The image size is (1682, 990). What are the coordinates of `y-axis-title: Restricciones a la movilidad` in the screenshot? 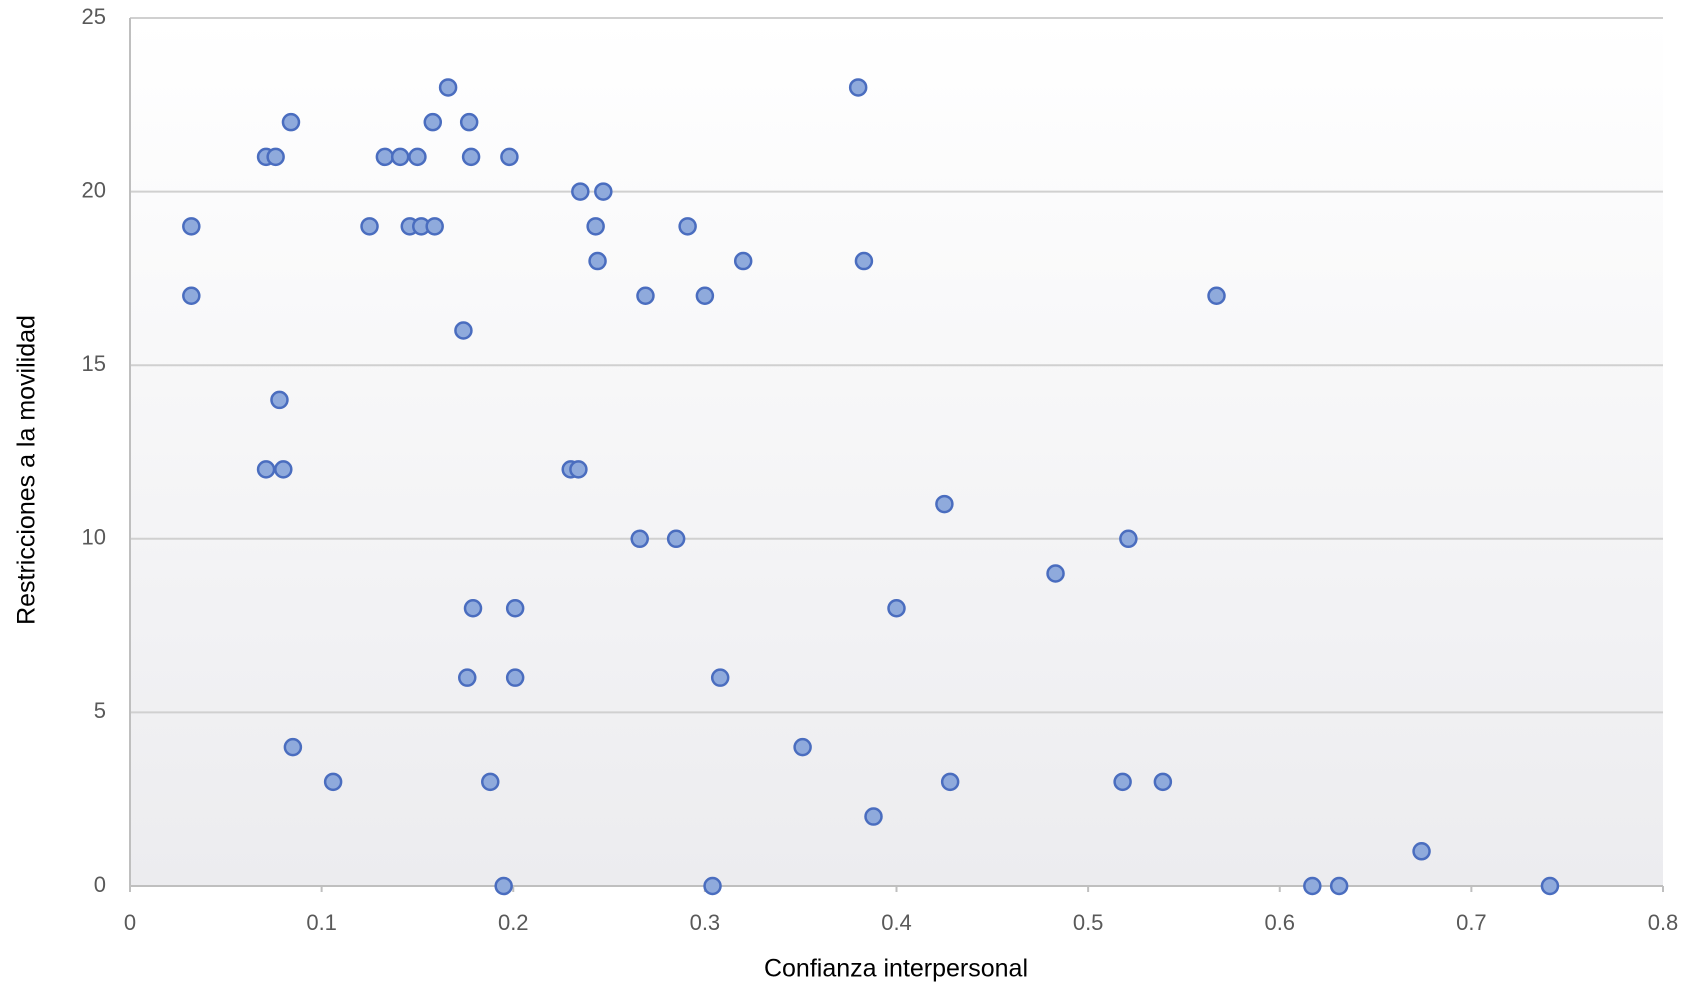 It's located at (27, 470).